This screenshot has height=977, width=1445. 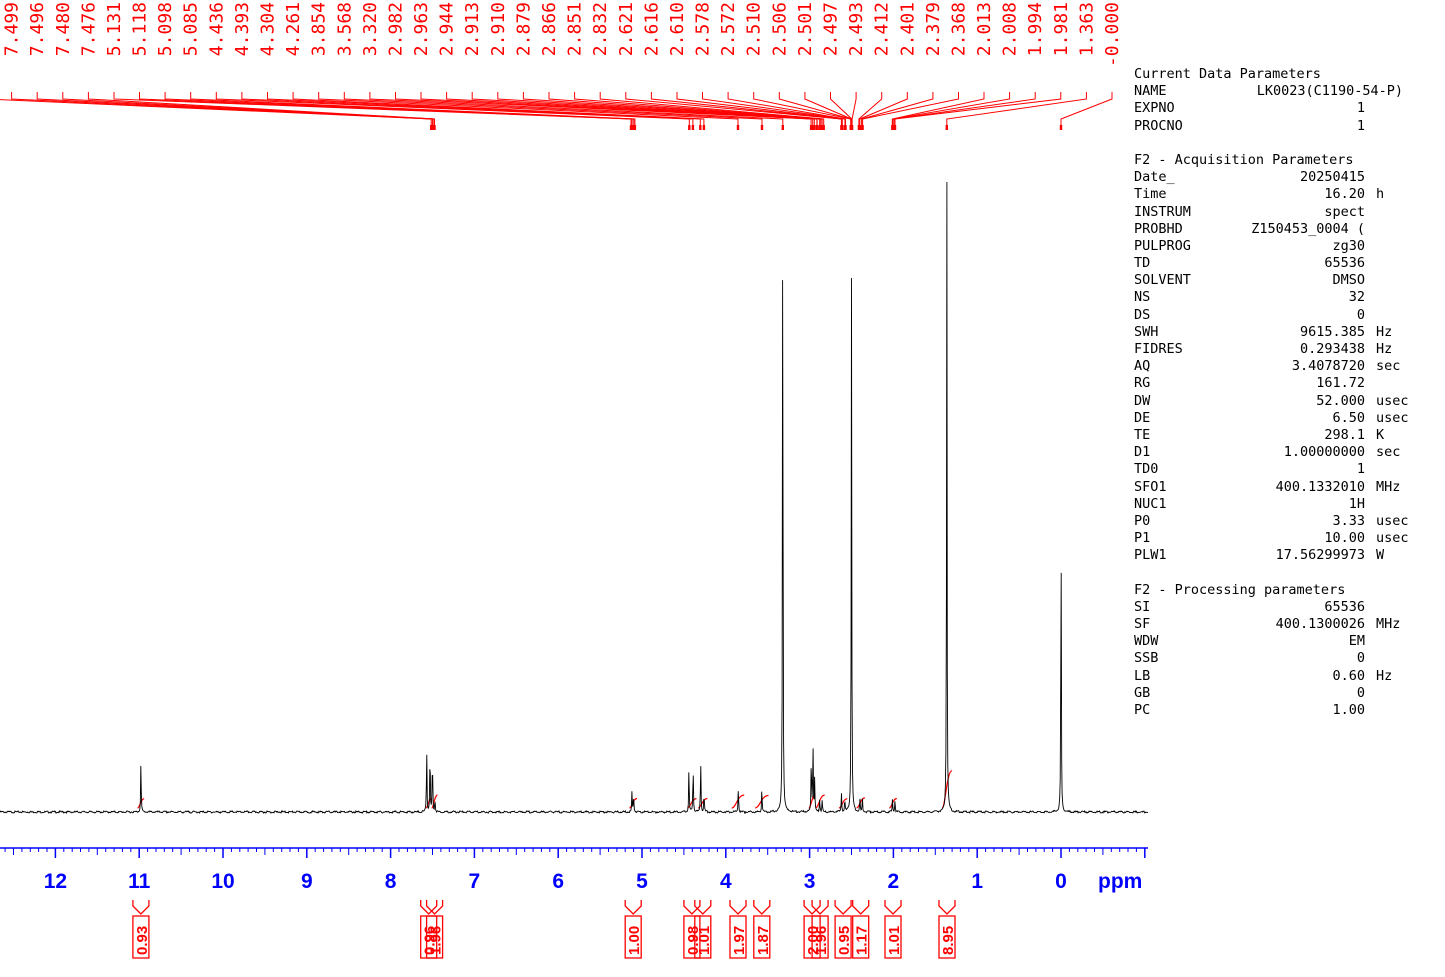 I want to click on parameter-value: 17.56299973, so click(x=1320, y=555).